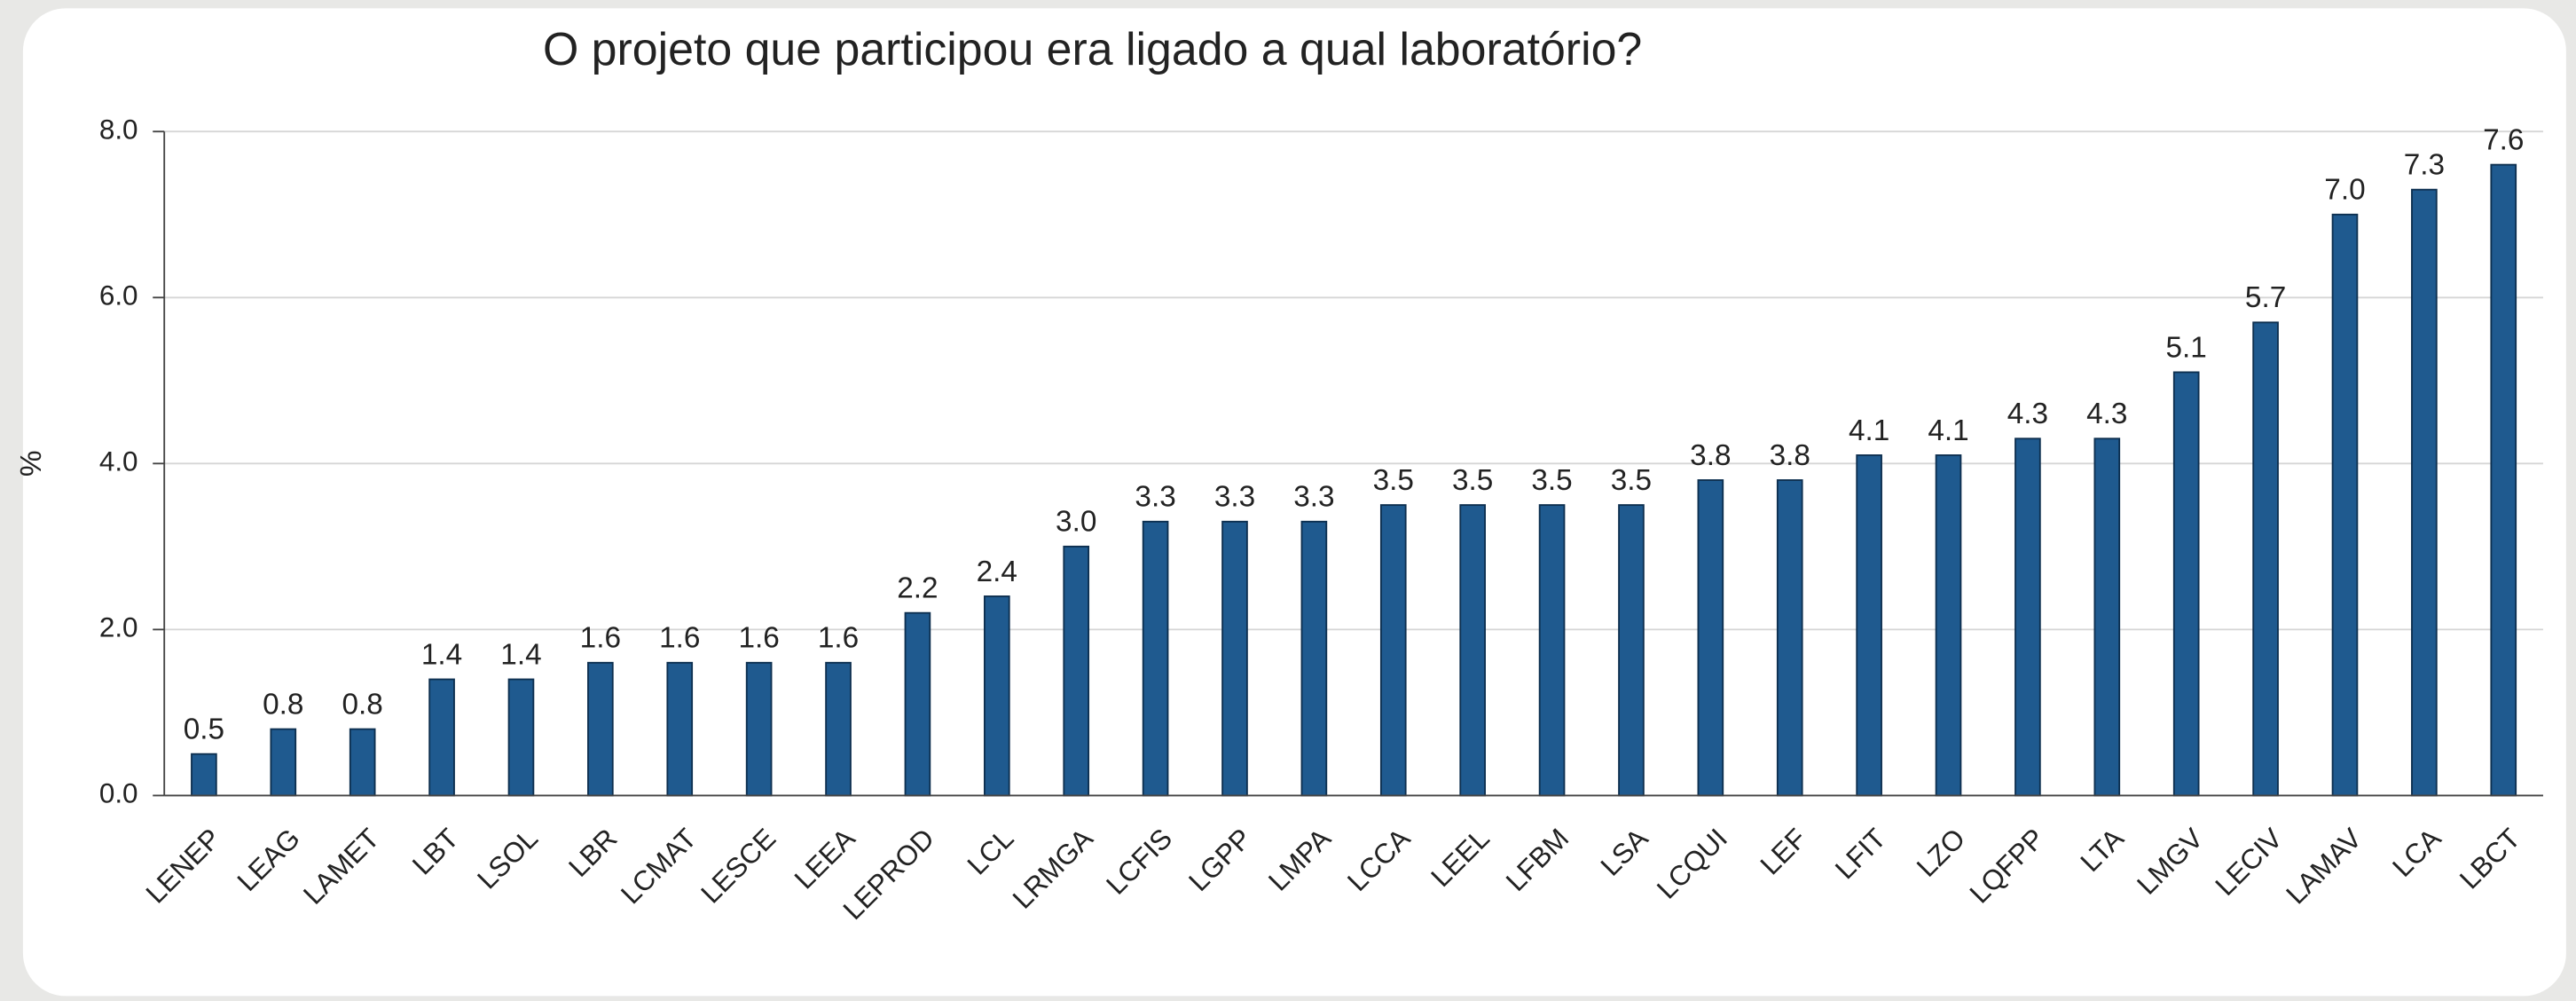  What do you see at coordinates (1076, 522) in the screenshot?
I see `data-label: 3.0` at bounding box center [1076, 522].